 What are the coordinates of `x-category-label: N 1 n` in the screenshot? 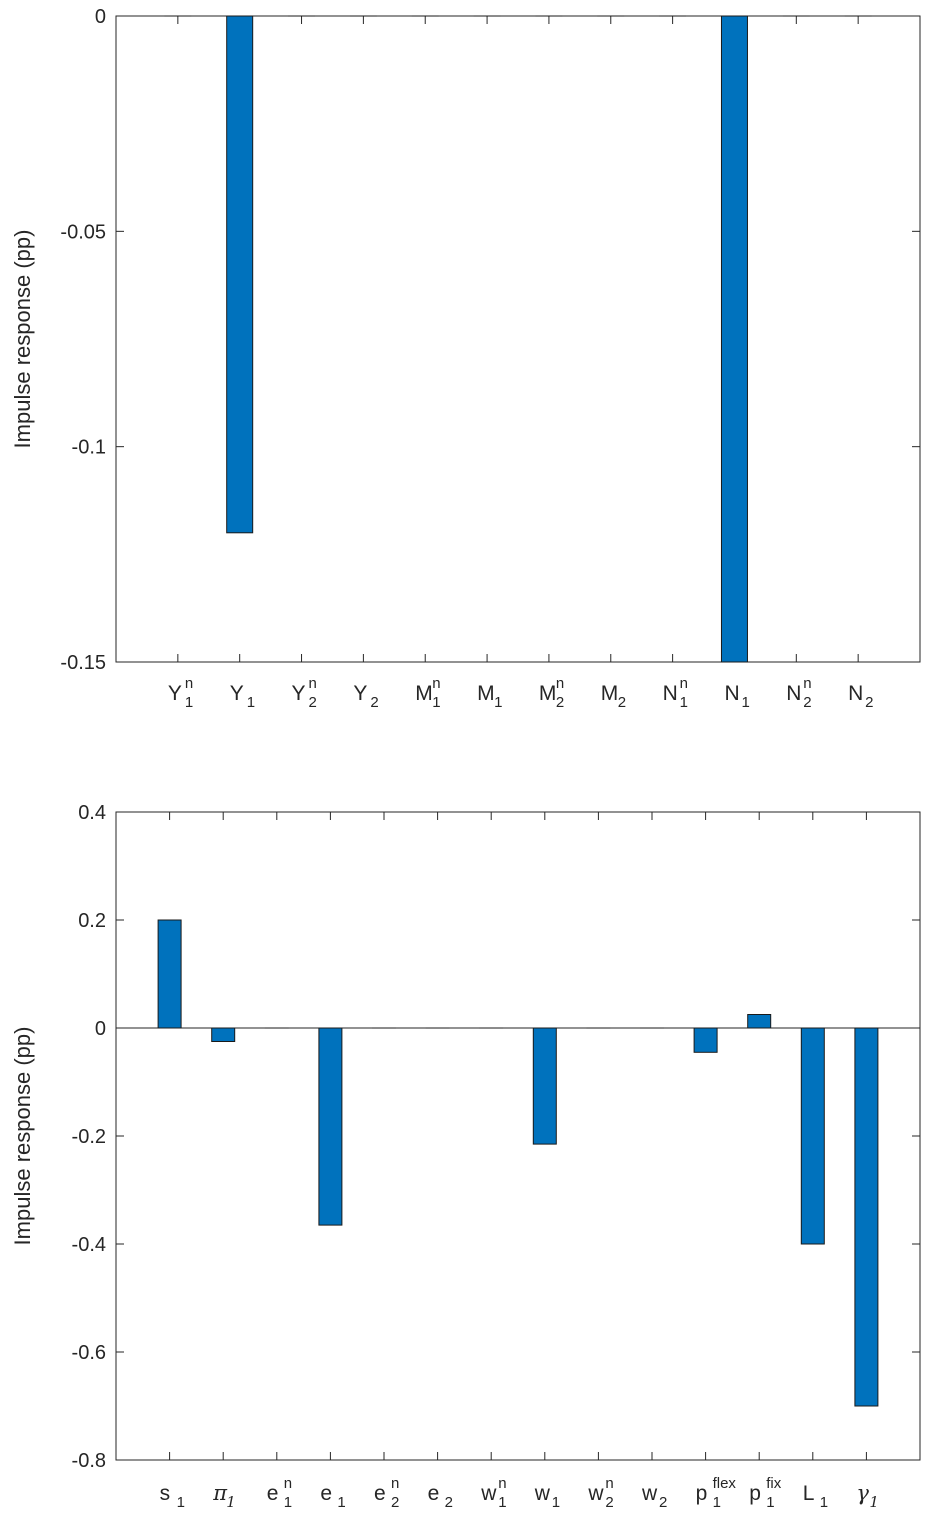 It's located at (675, 693).